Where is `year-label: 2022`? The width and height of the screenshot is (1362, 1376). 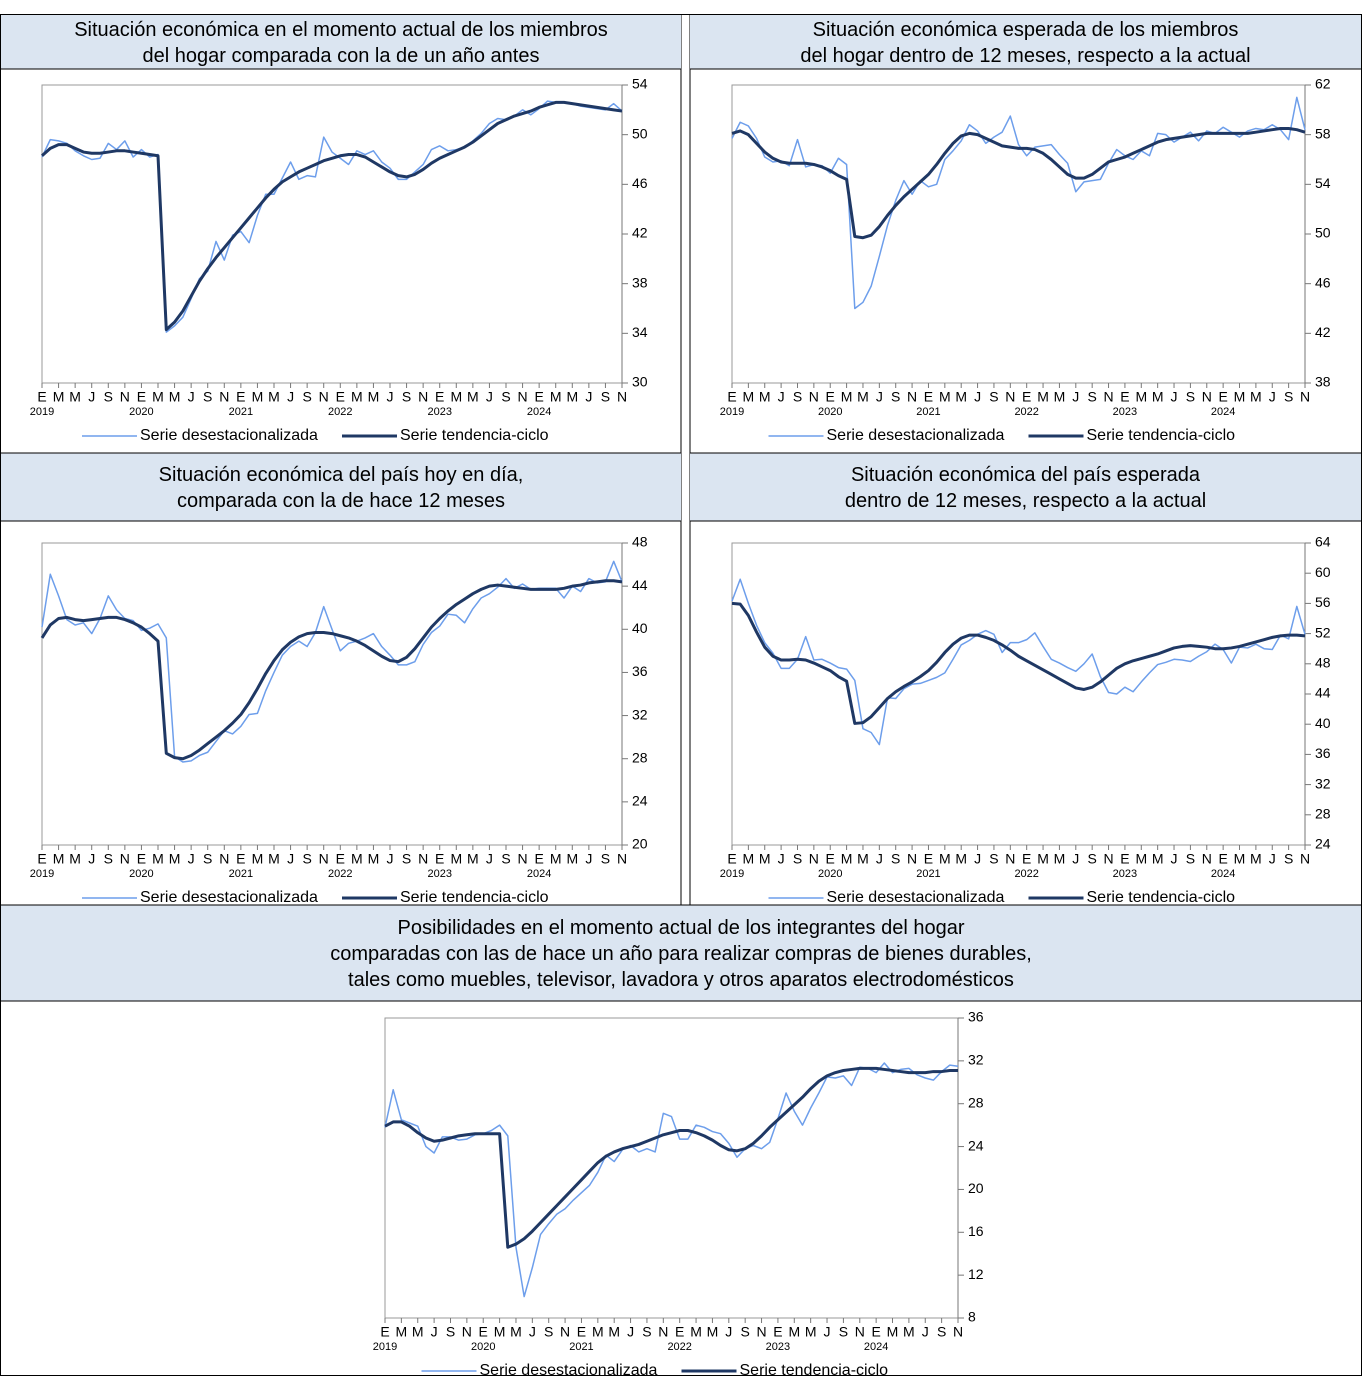
year-label: 2022 is located at coordinates (1026, 874).